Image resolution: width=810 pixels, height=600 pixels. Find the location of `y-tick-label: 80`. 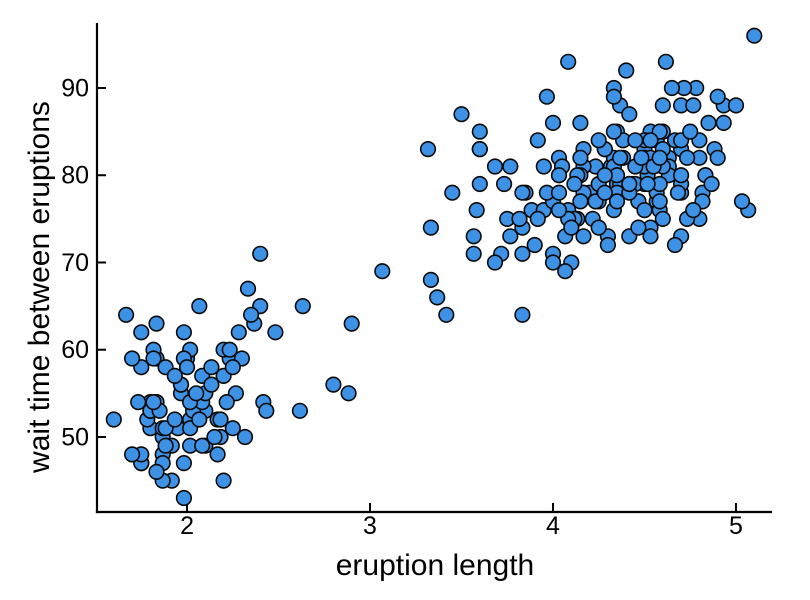

y-tick-label: 80 is located at coordinates (75, 176).